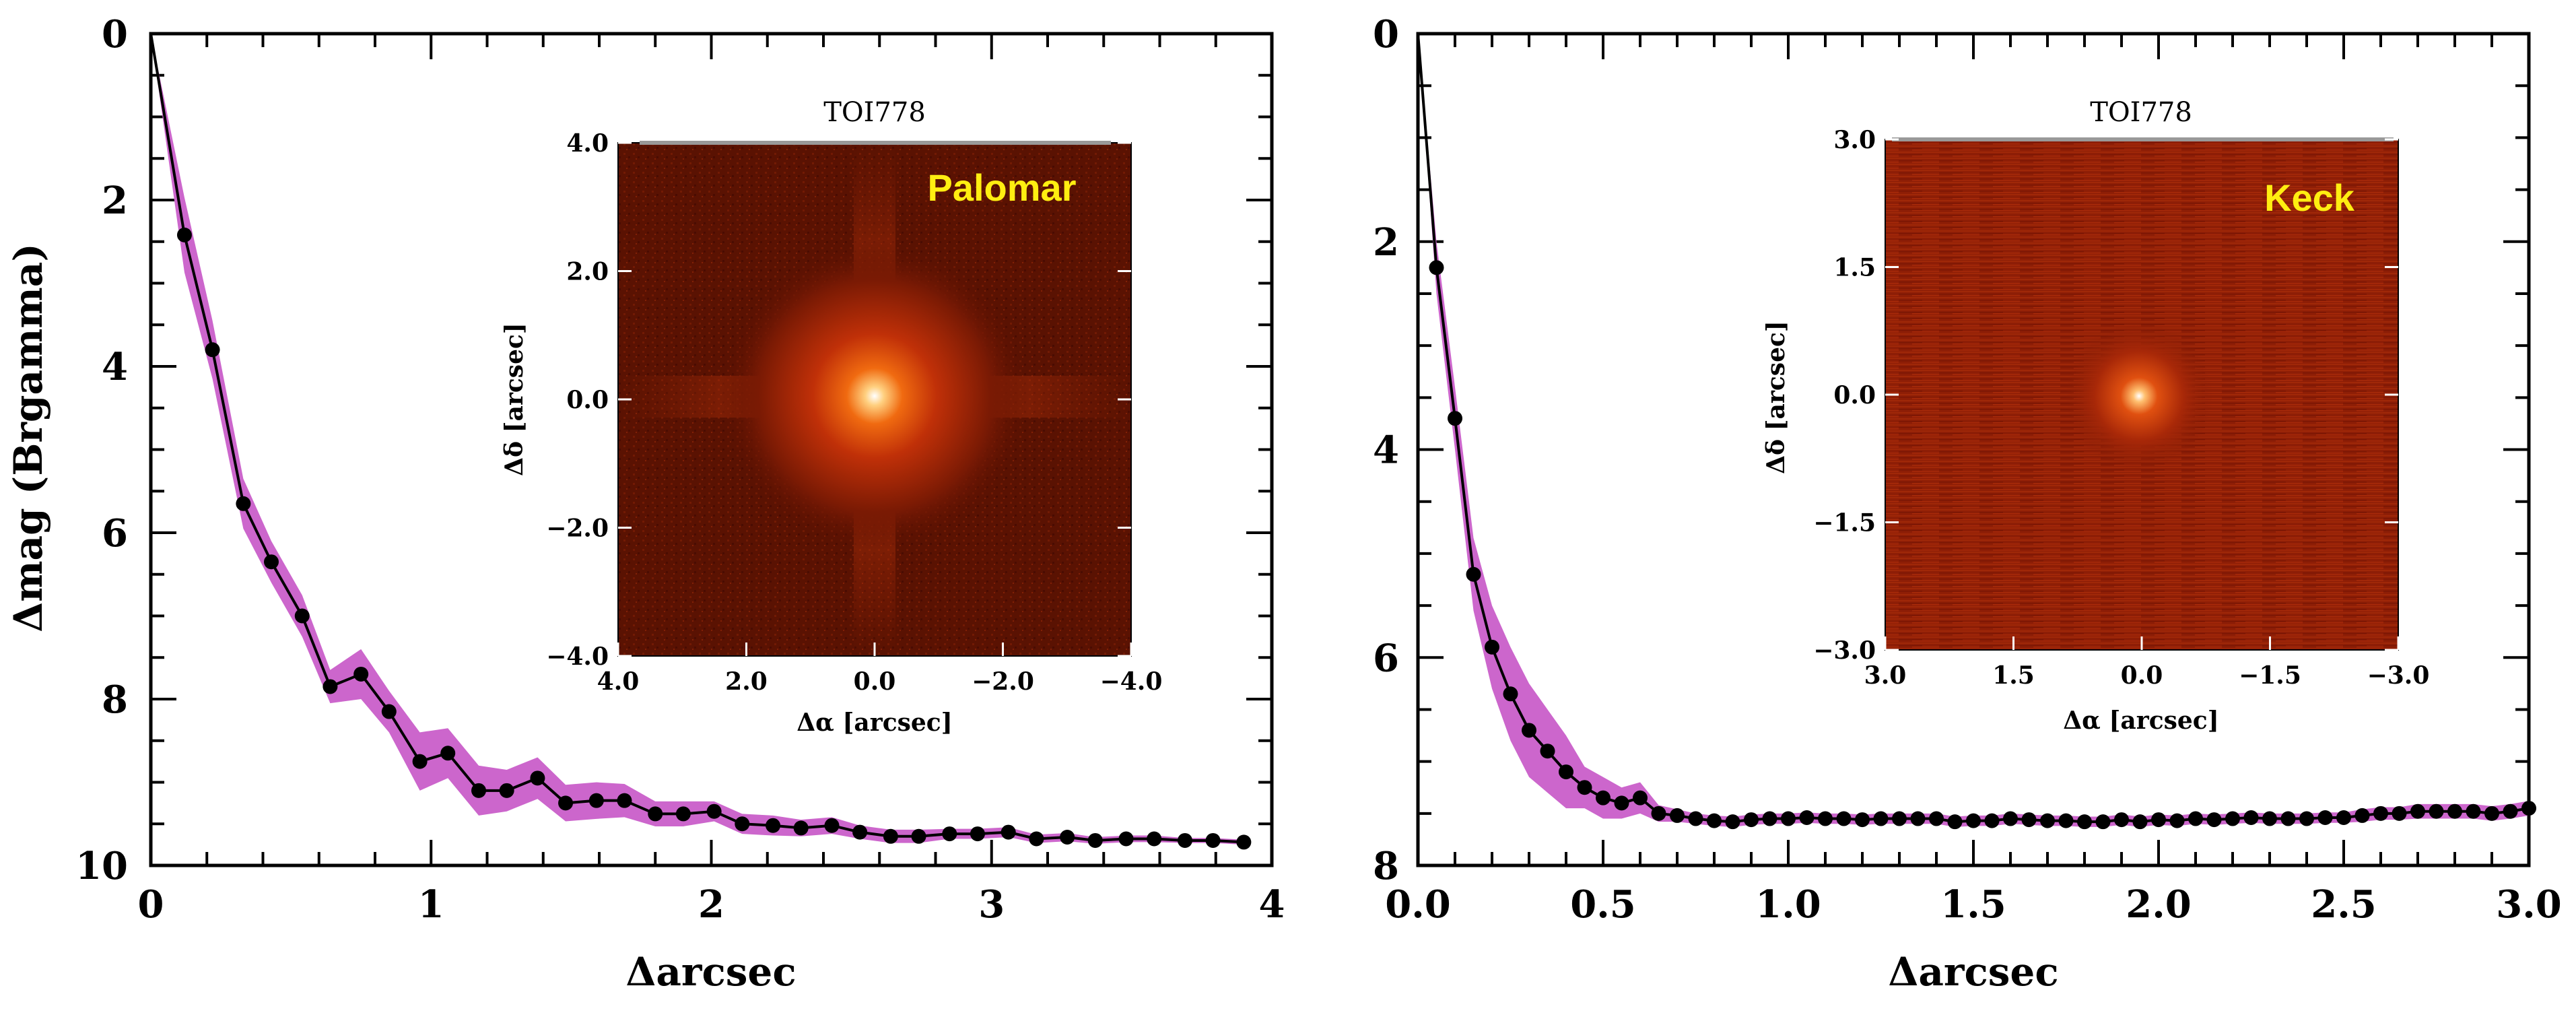 The width and height of the screenshot is (2576, 1019). Describe the element at coordinates (711, 904) in the screenshot. I see `x-tick-label: 2` at that location.